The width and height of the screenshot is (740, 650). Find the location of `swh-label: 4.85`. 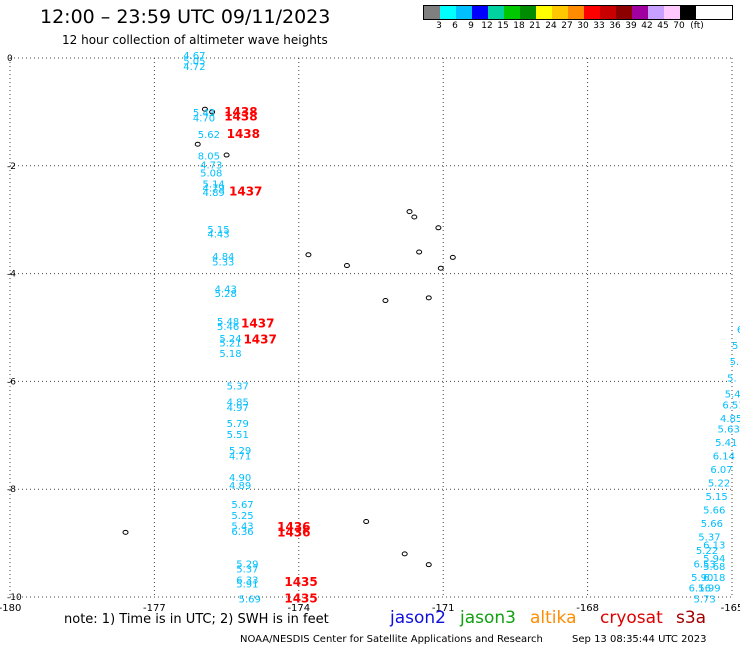

swh-label: 4.85 is located at coordinates (238, 403).